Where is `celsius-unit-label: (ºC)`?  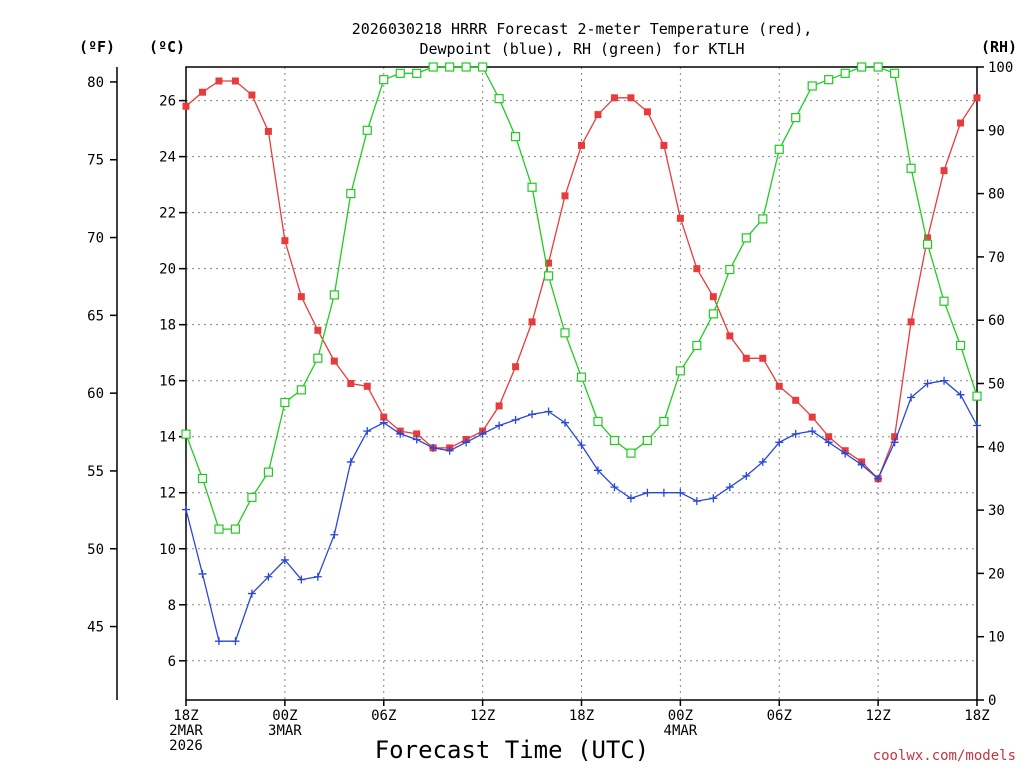
celsius-unit-label: (ºC) is located at coordinates (167, 47).